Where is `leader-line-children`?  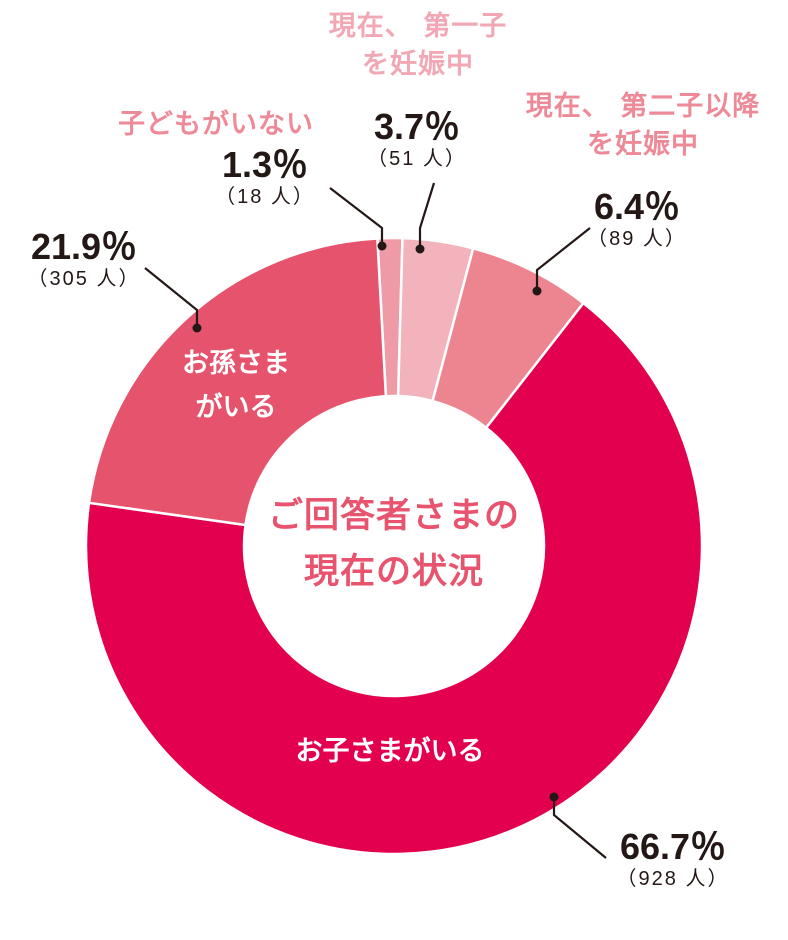
leader-line-children is located at coordinates (579, 828).